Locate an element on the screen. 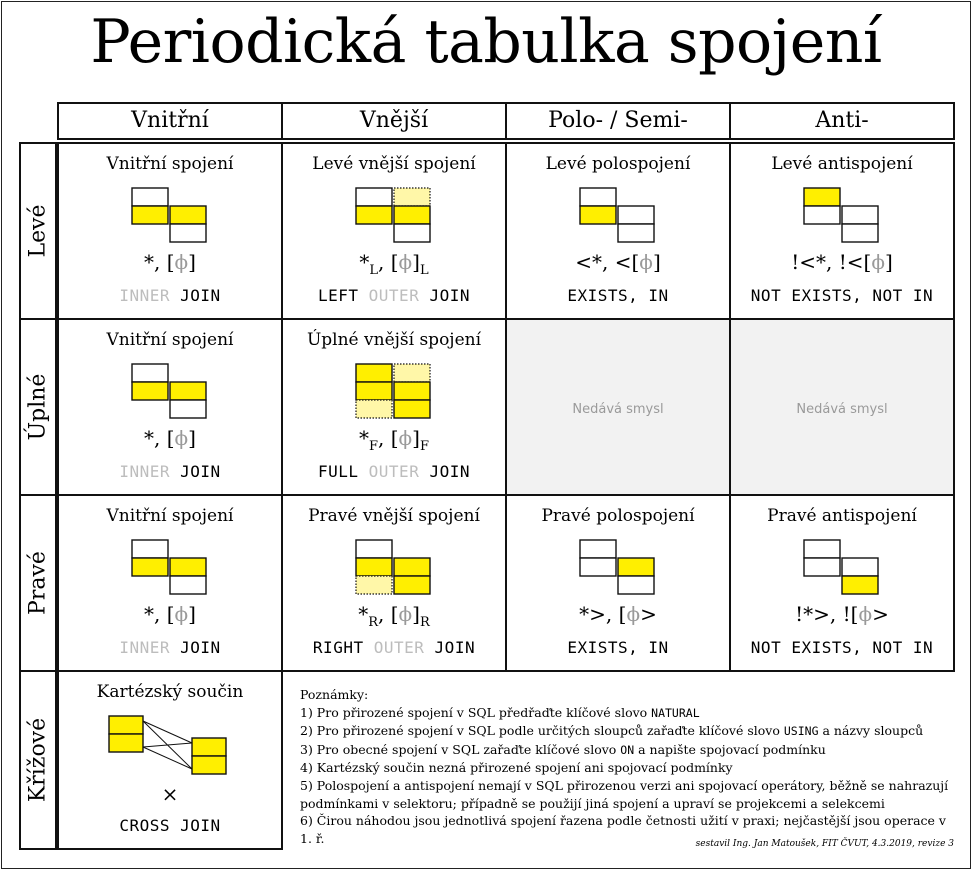  column-header-anti: Anti- is located at coordinates (842, 121).